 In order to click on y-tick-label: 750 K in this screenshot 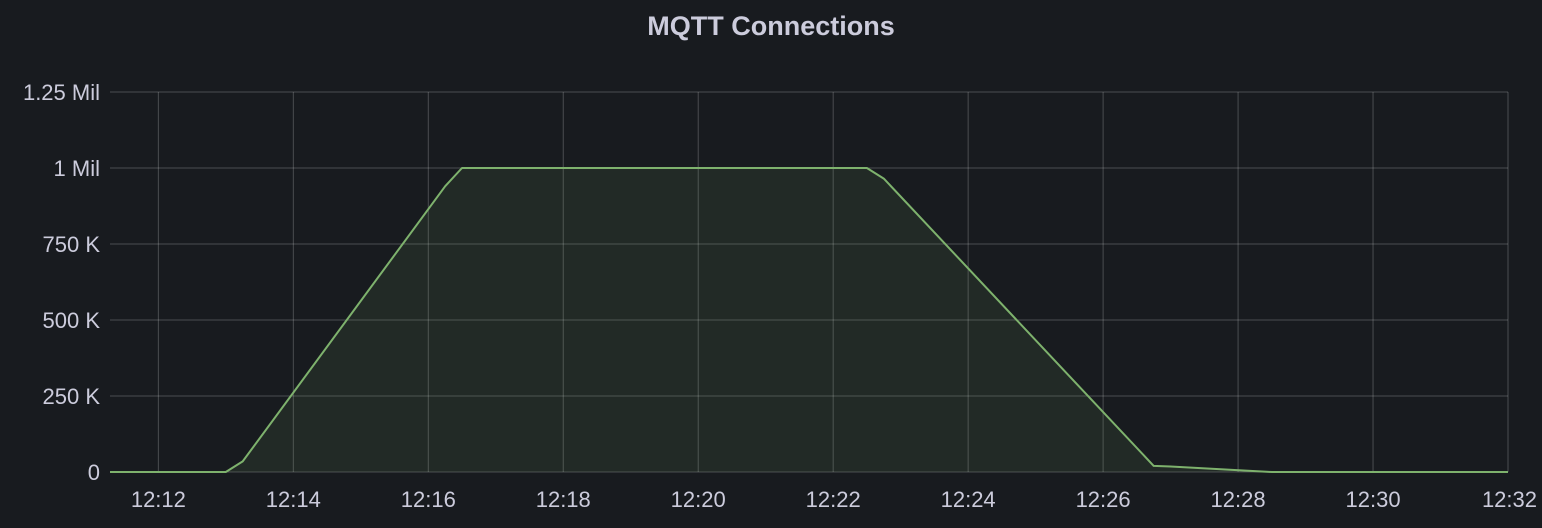, I will do `click(72, 244)`.